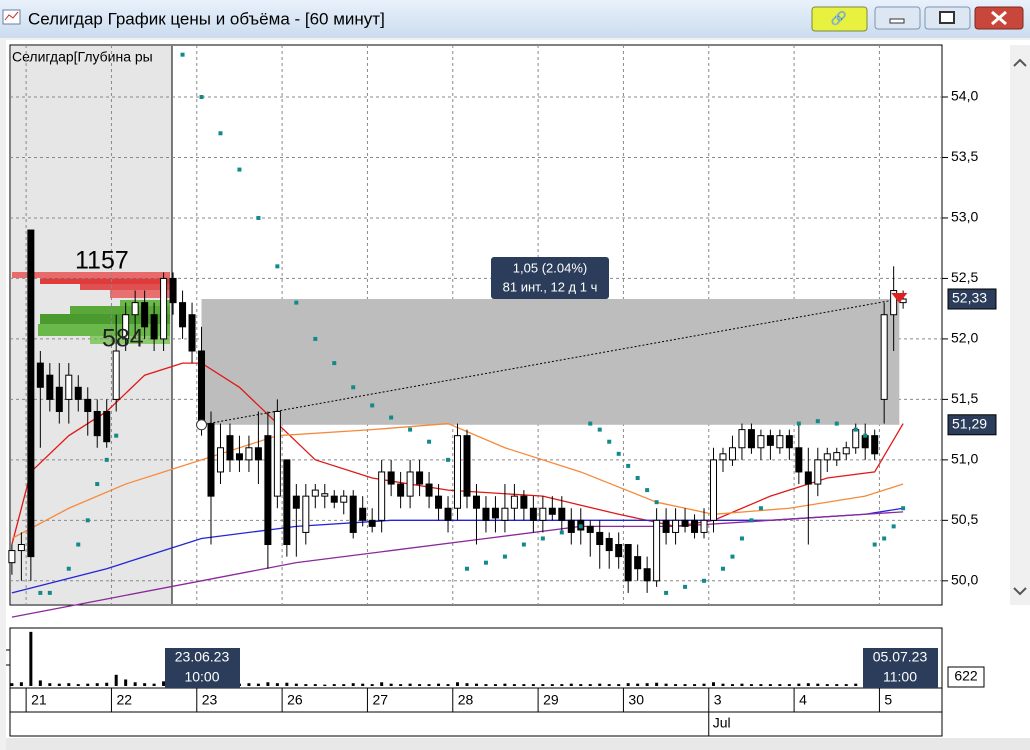 This screenshot has height=750, width=1030. What do you see at coordinates (964, 338) in the screenshot?
I see `y-tick-label: 52,0` at bounding box center [964, 338].